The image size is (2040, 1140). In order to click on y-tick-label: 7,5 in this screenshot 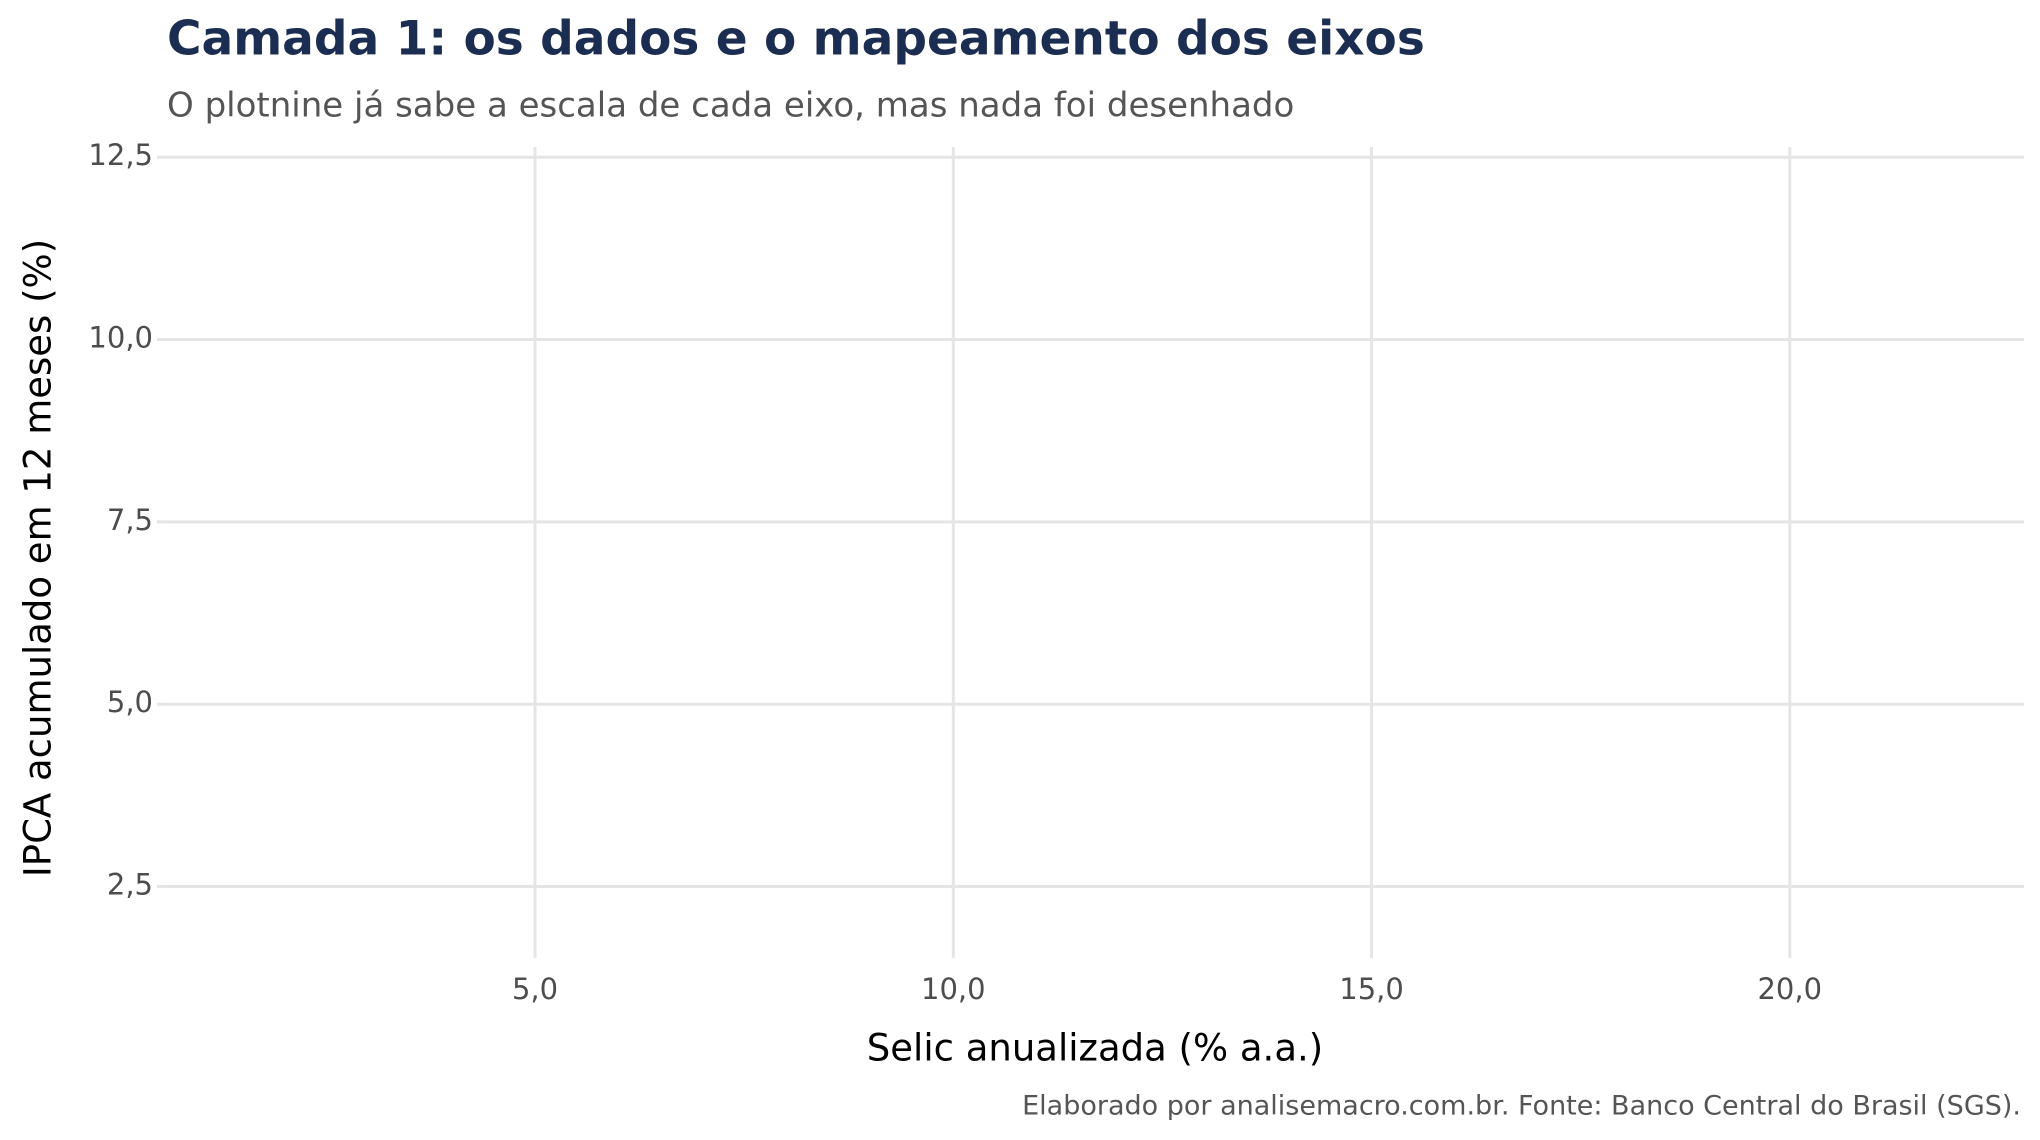, I will do `click(130, 520)`.